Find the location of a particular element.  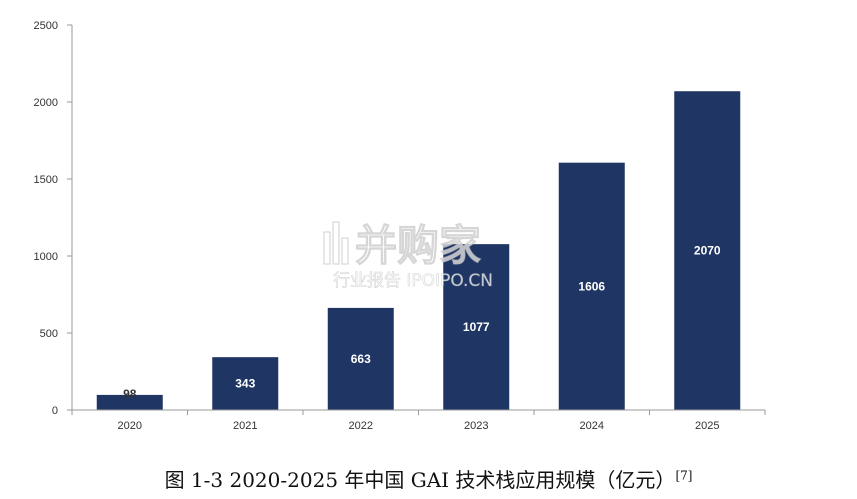

bar-value-label: 1606 is located at coordinates (591, 286).